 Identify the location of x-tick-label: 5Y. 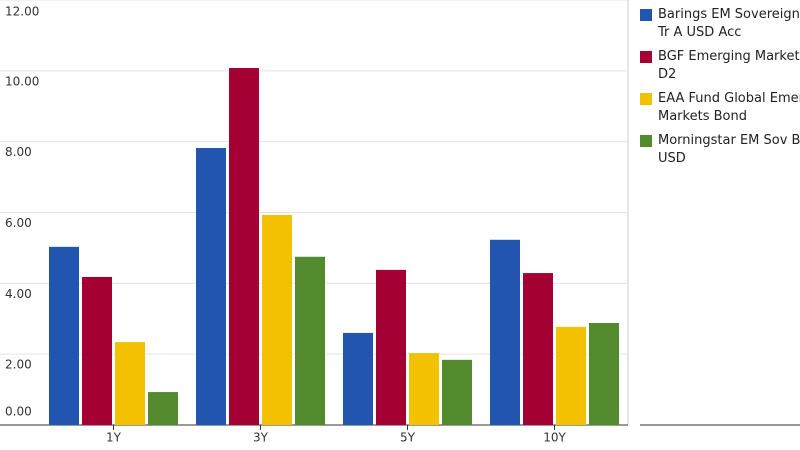
(408, 438).